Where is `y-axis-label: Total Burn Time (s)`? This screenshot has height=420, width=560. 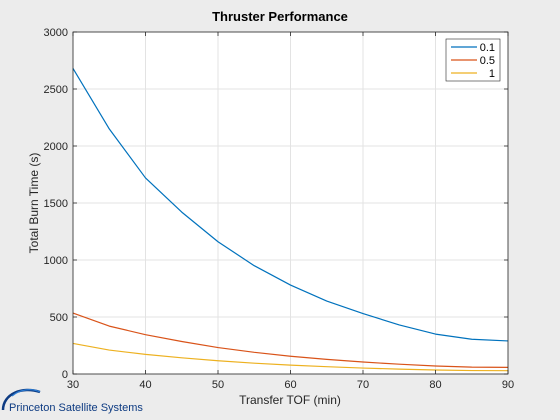
y-axis-label: Total Burn Time (s) is located at coordinates (34, 203).